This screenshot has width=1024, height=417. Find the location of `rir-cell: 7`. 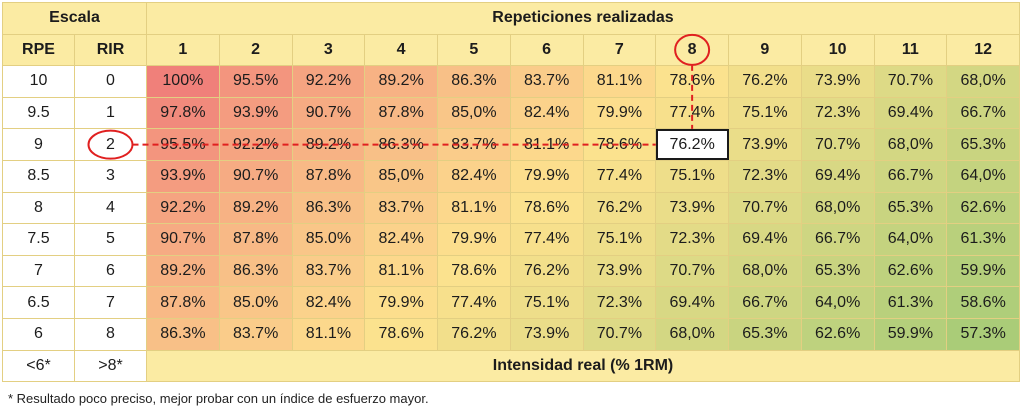

rir-cell: 7 is located at coordinates (110, 302).